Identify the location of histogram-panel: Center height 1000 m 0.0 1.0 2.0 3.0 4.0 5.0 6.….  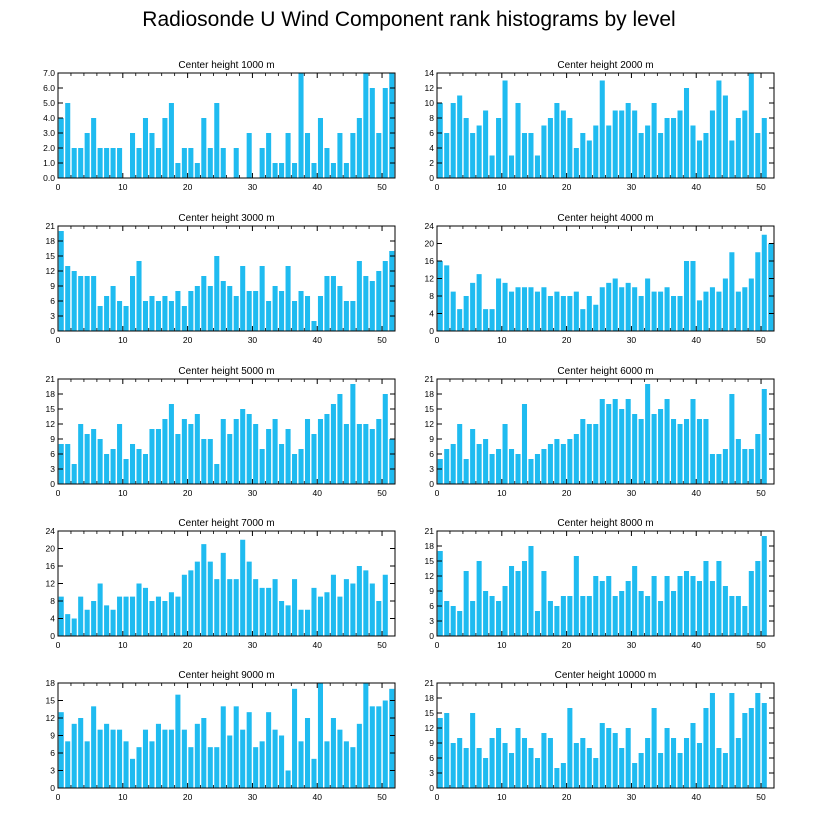
(219, 126).